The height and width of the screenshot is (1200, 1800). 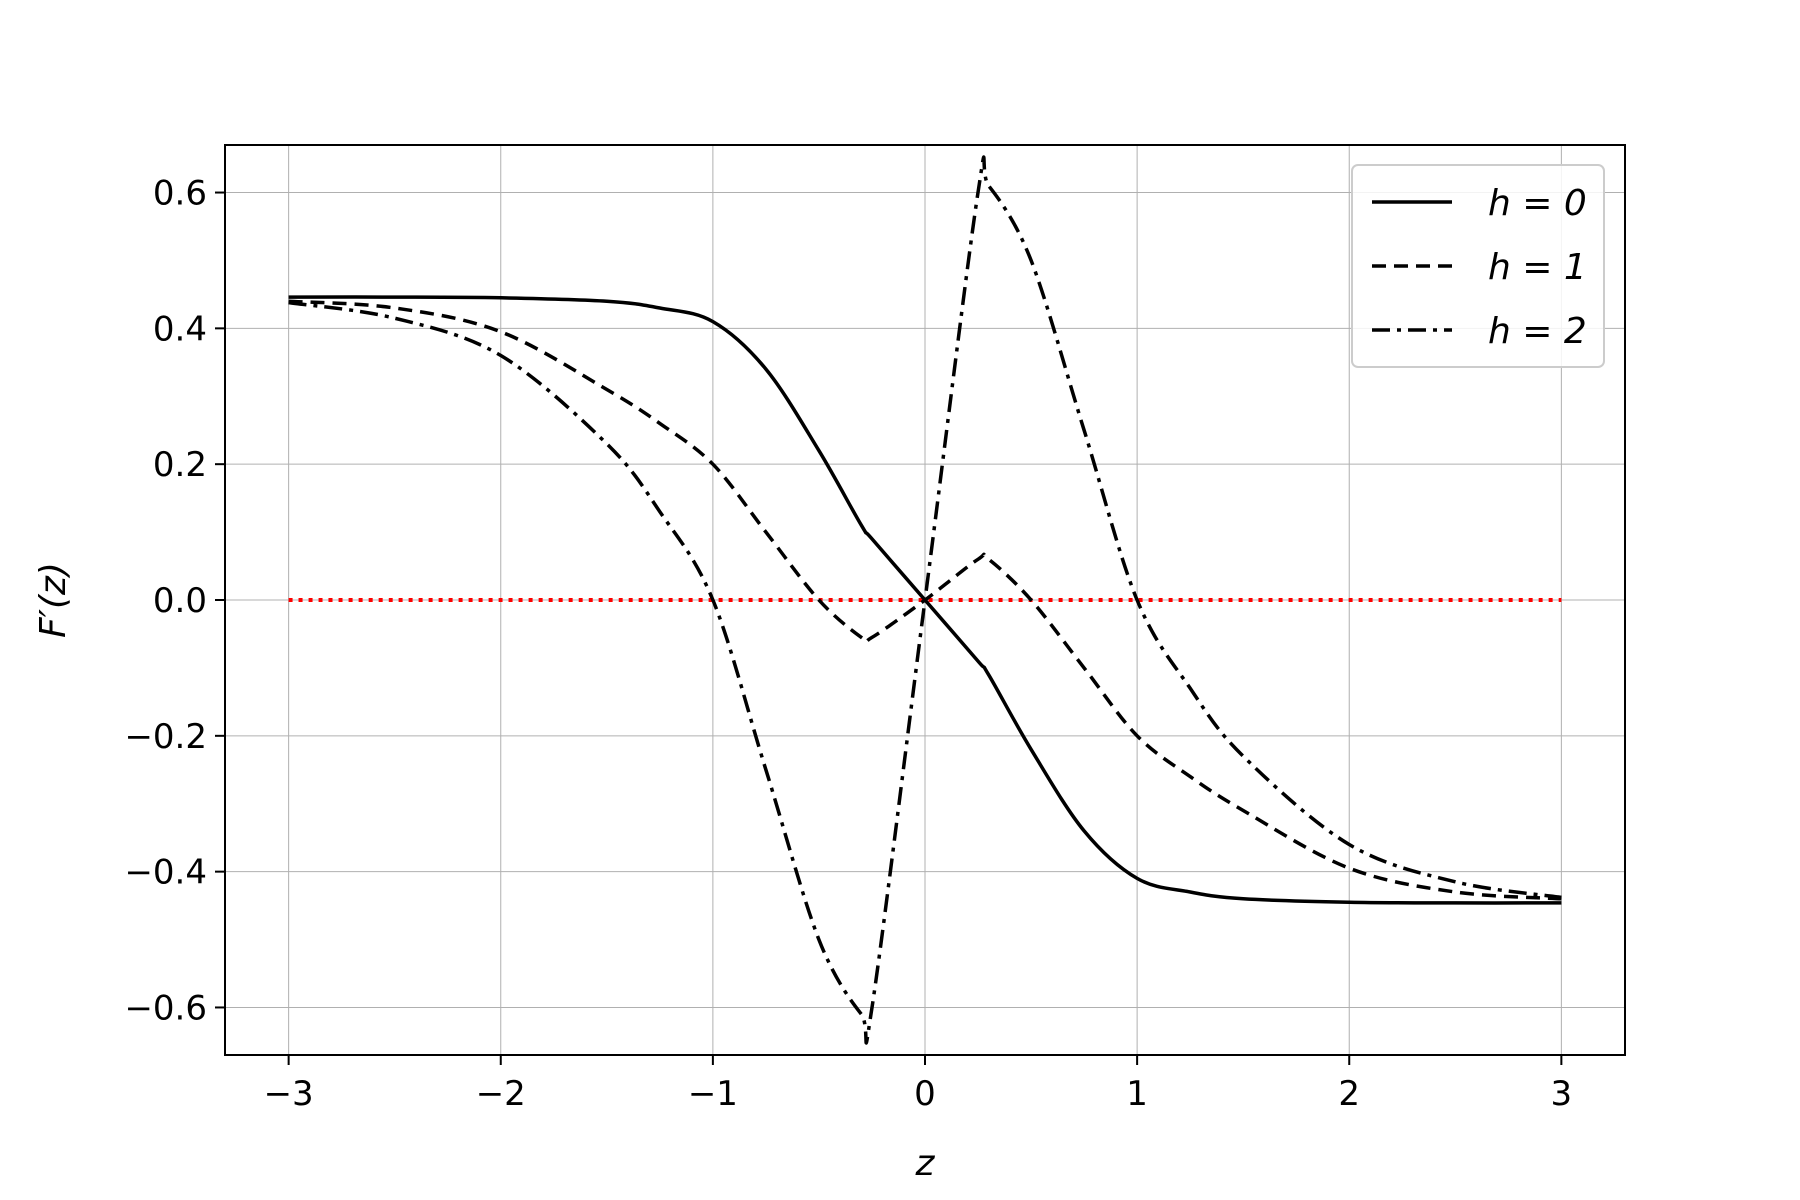 I want to click on y-tick-label: −0.6, so click(x=165, y=1008).